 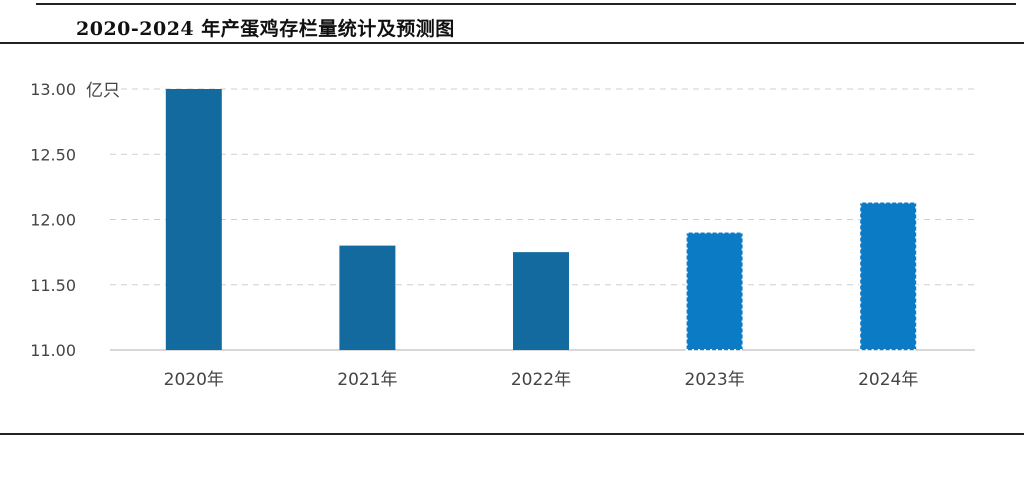 What do you see at coordinates (512, 43) in the screenshot?
I see `title-underline` at bounding box center [512, 43].